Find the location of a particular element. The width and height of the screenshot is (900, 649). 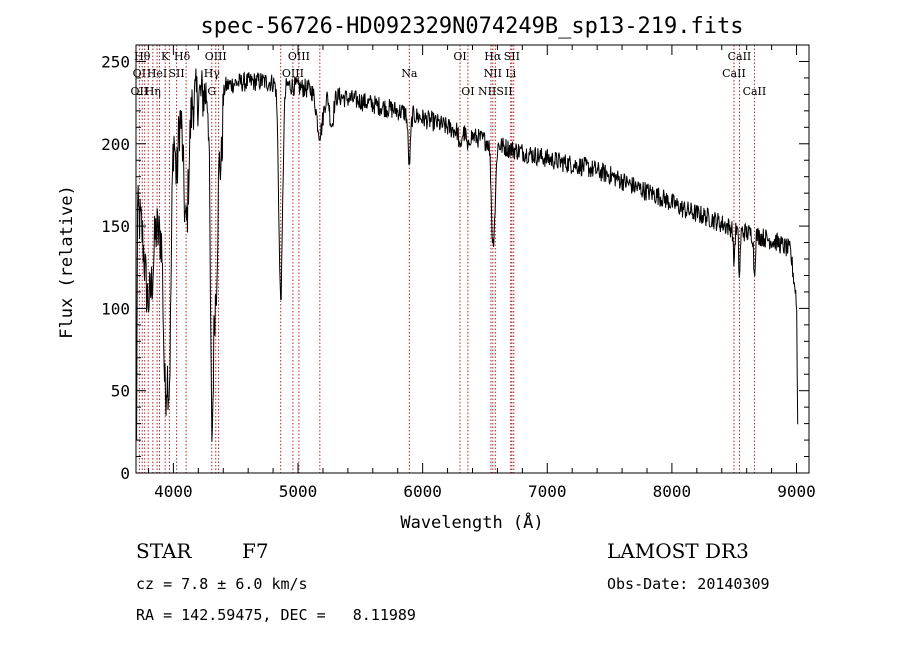

x-tick-label: 7000 is located at coordinates (547, 491).